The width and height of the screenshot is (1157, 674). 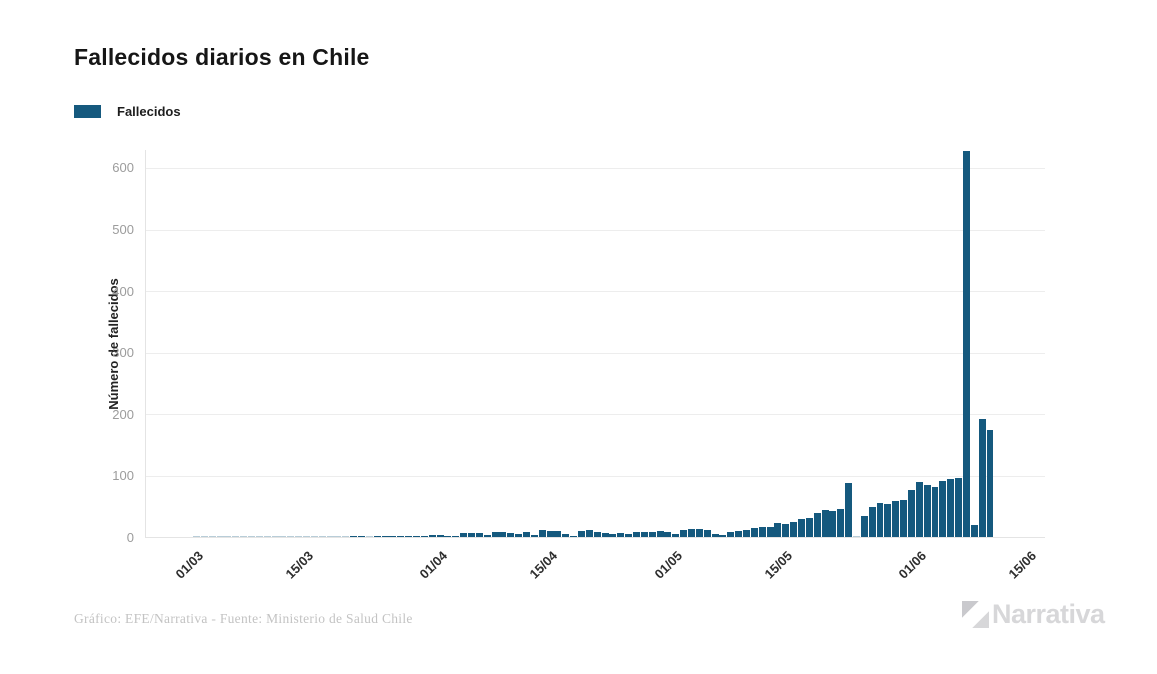 What do you see at coordinates (222, 57) in the screenshot?
I see `page-title: Fallecidos diarios en Chile` at bounding box center [222, 57].